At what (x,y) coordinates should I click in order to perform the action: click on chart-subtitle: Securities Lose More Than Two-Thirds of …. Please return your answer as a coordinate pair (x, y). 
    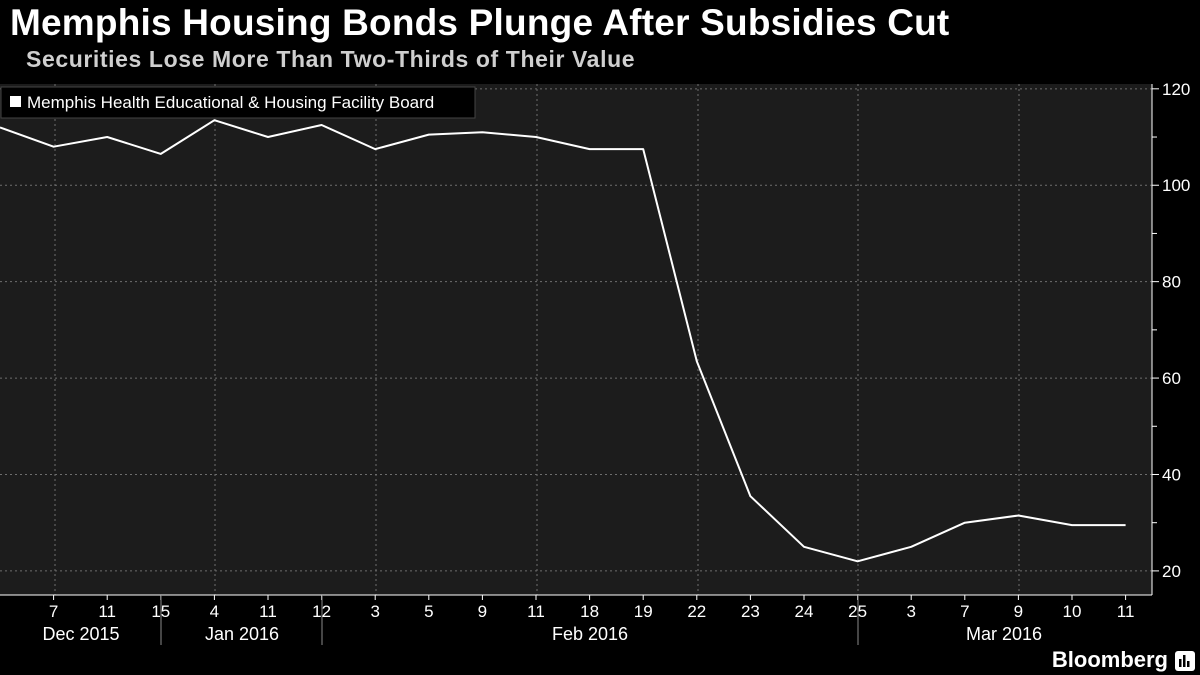
    Looking at the image, I should click on (331, 59).